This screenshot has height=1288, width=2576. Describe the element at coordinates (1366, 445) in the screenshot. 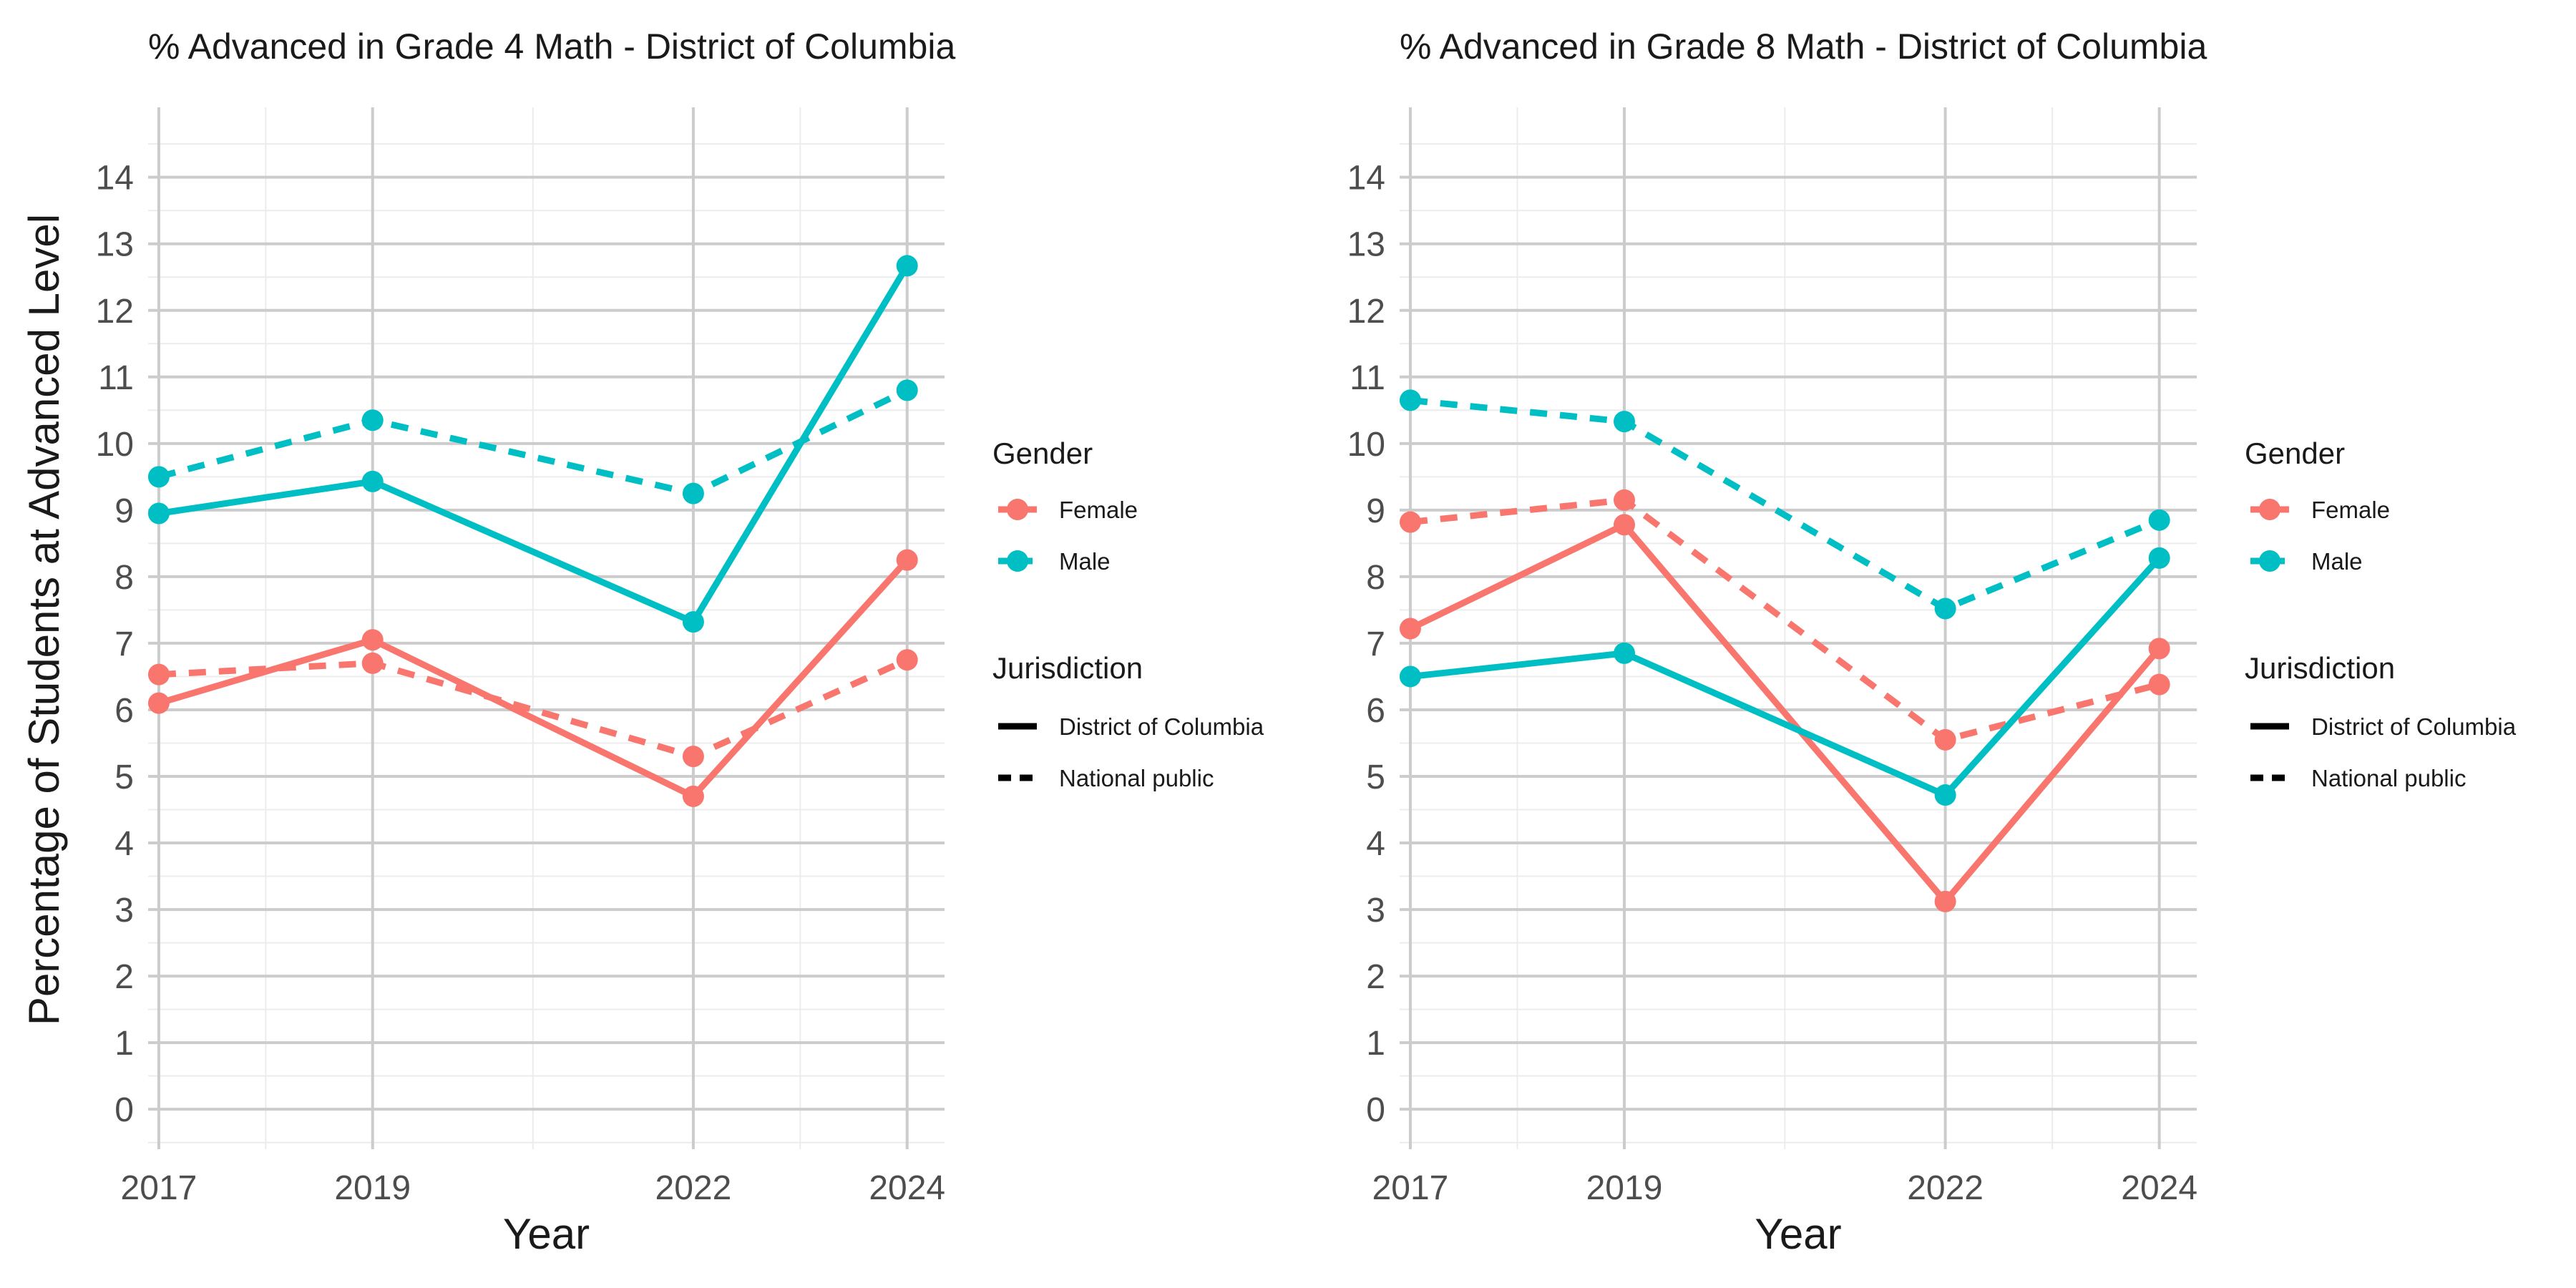

I see `y-tick-label: 10` at that location.